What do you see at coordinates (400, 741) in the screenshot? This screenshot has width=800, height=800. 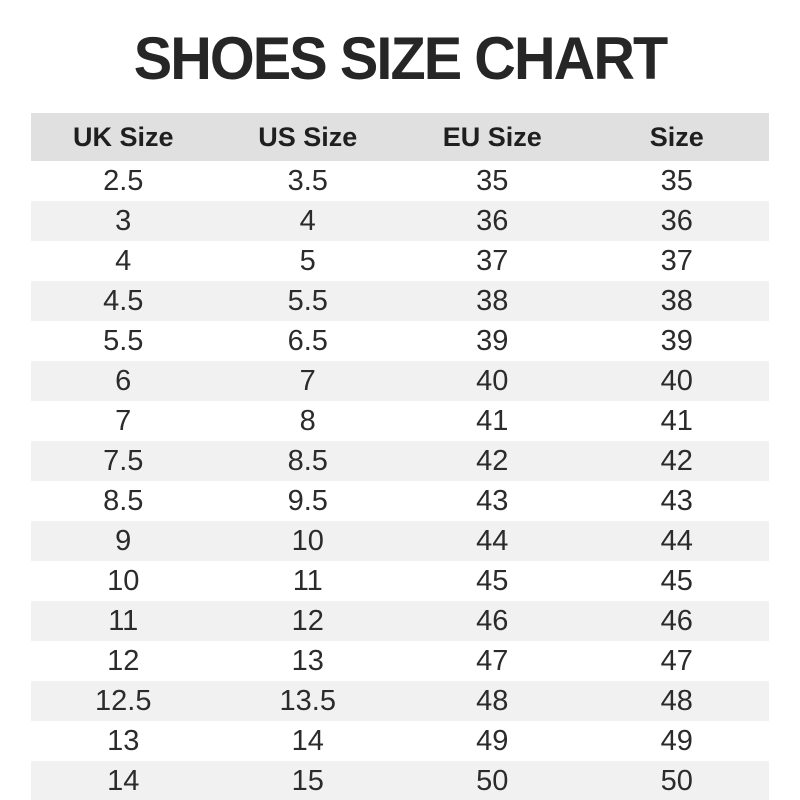 I see `table-row: 13 14 49 49` at bounding box center [400, 741].